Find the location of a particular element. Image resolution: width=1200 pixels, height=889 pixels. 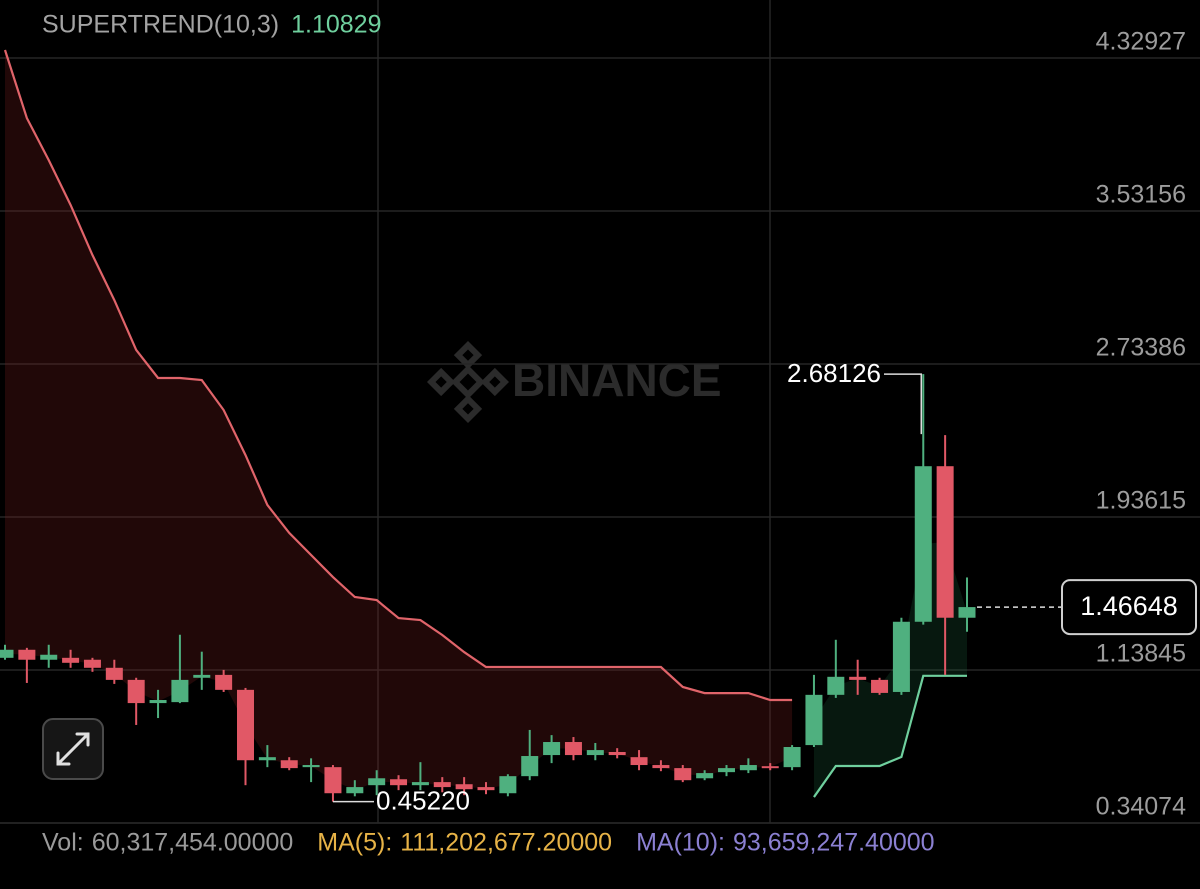

y-tick-label: 1.13845 is located at coordinates (1141, 654).